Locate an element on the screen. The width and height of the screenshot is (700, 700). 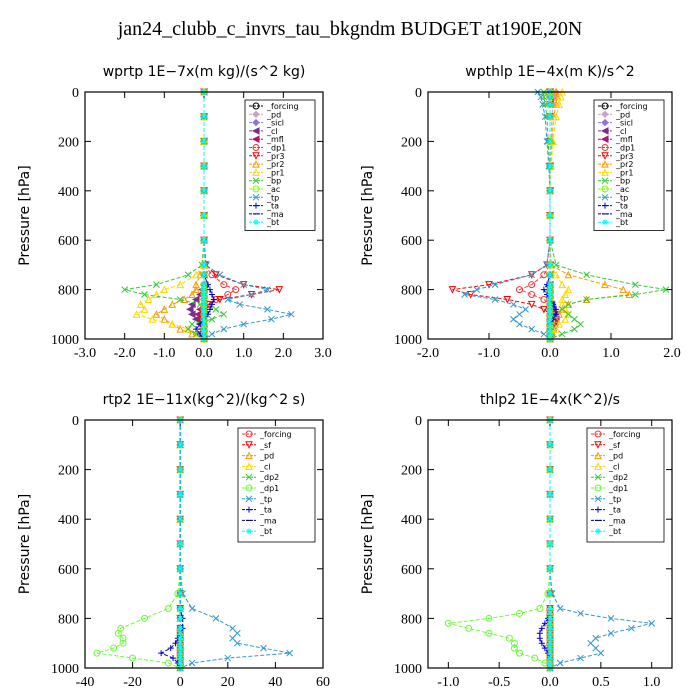
x-tick-label: 1.0 is located at coordinates (244, 353).